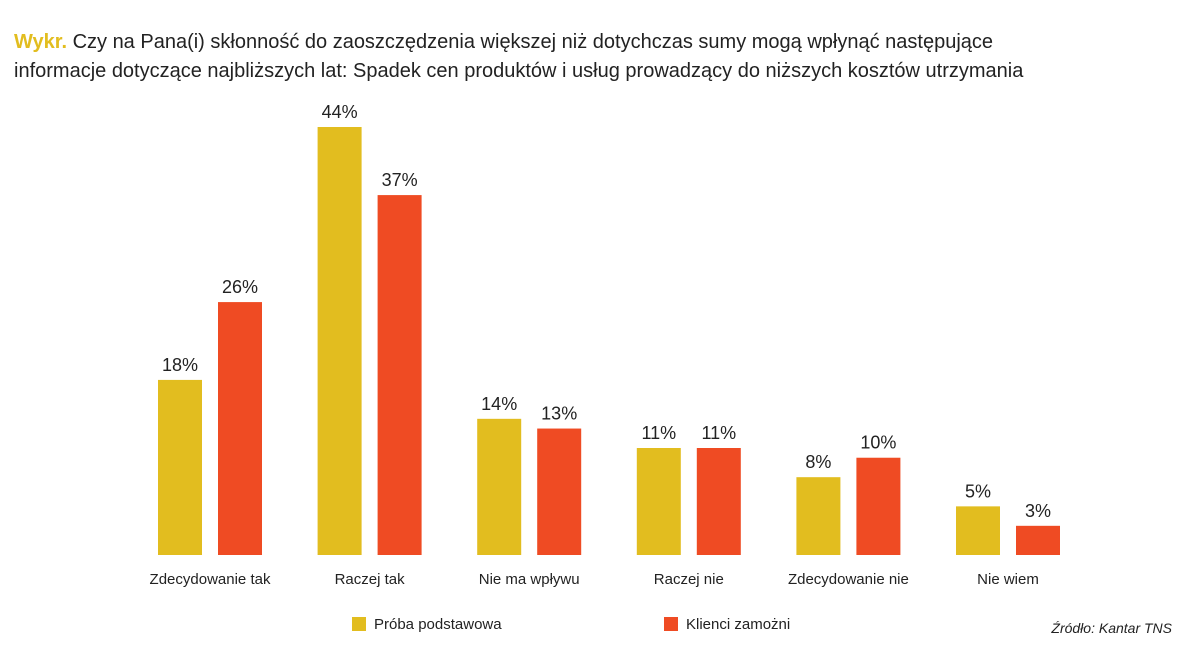 The width and height of the screenshot is (1188, 660). Describe the element at coordinates (40, 42) in the screenshot. I see `title-prefix: Wykr.` at that location.